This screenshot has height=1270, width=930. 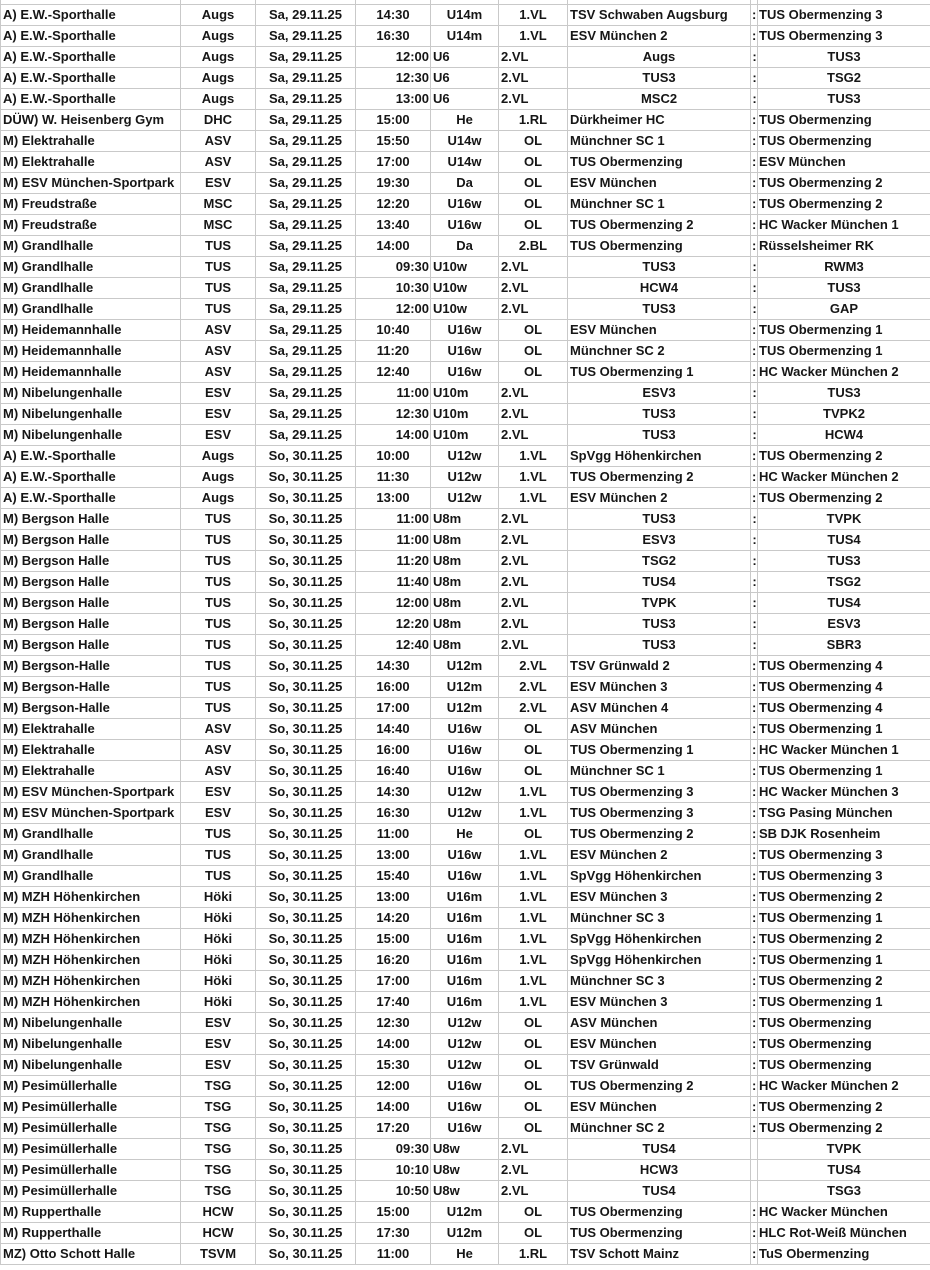 What do you see at coordinates (659, 813) in the screenshot?
I see `home-team-cell: TUS Obermenzing 3` at bounding box center [659, 813].